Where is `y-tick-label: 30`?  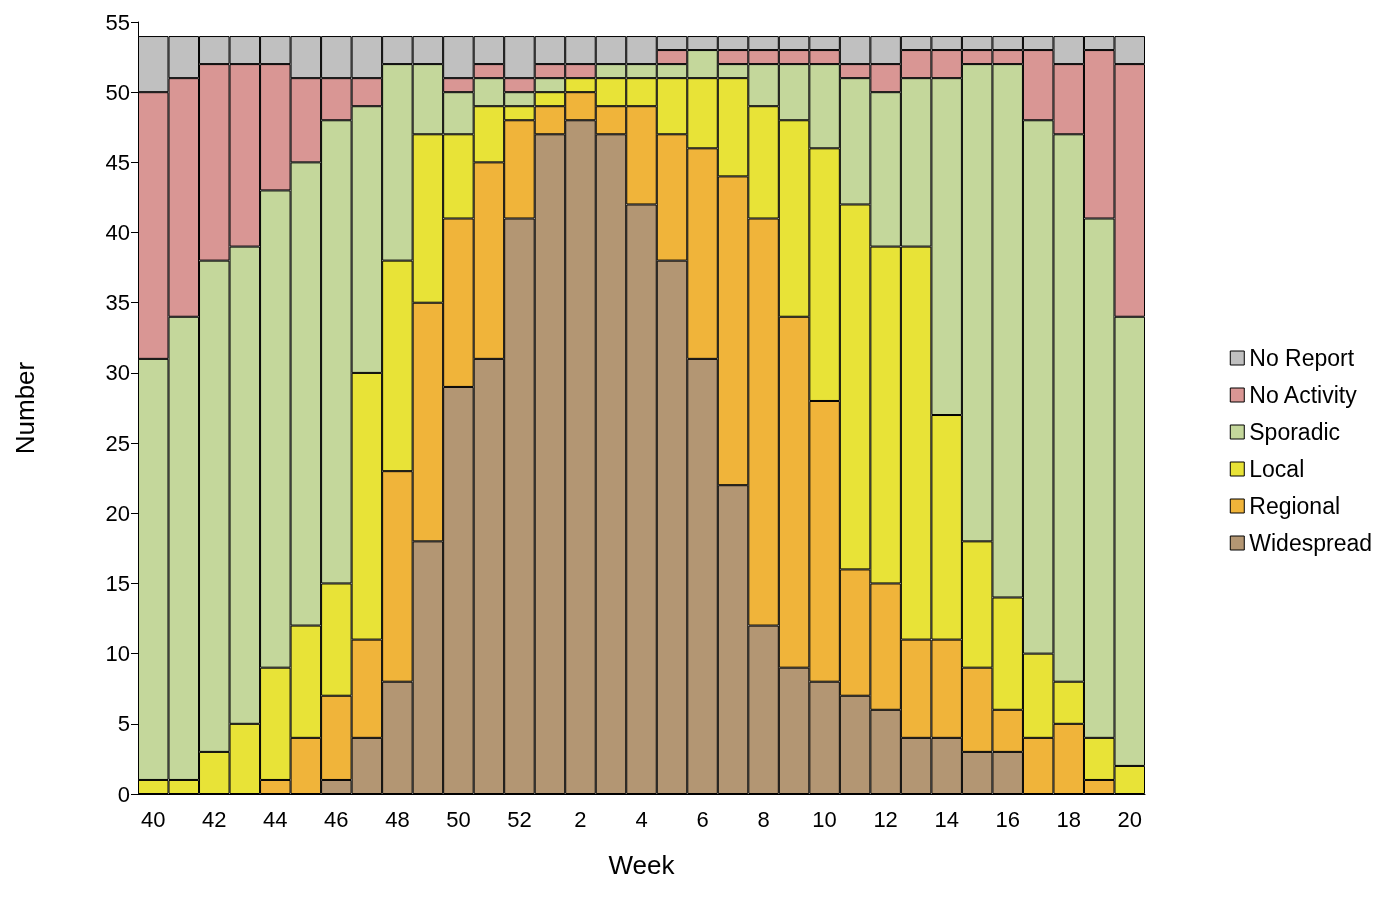 y-tick-label: 30 is located at coordinates (117, 373).